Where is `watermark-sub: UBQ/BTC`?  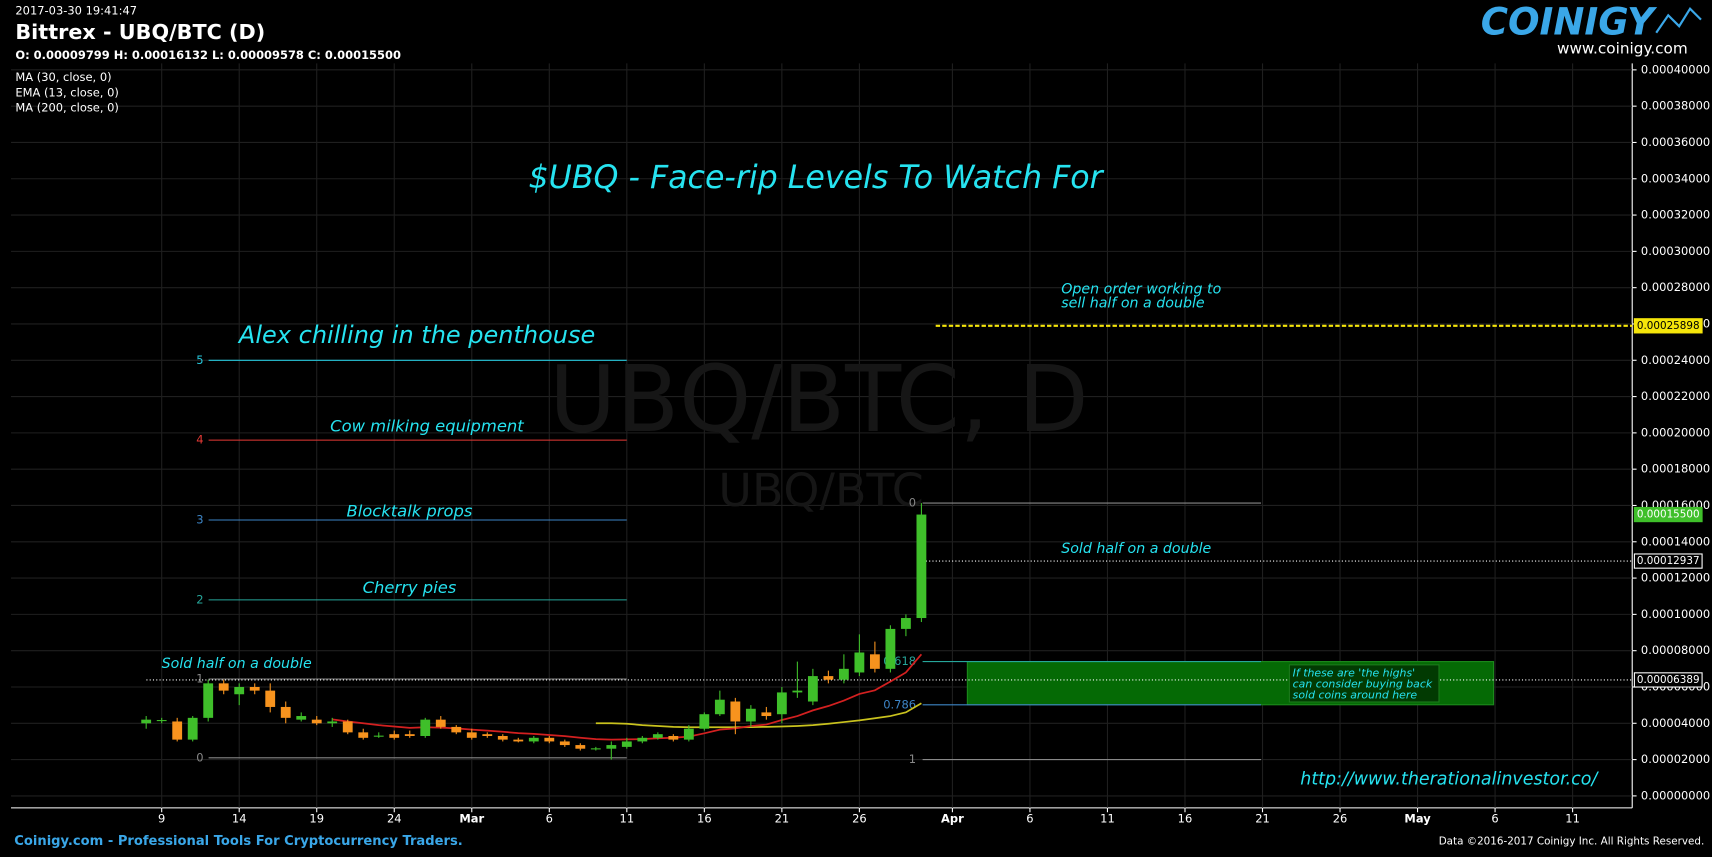 watermark-sub: UBQ/BTC is located at coordinates (820, 490).